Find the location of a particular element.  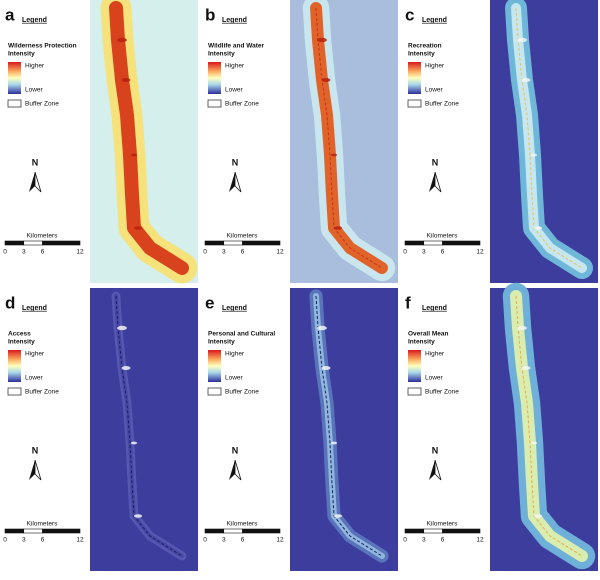

panel-letter: e is located at coordinates (209, 302).